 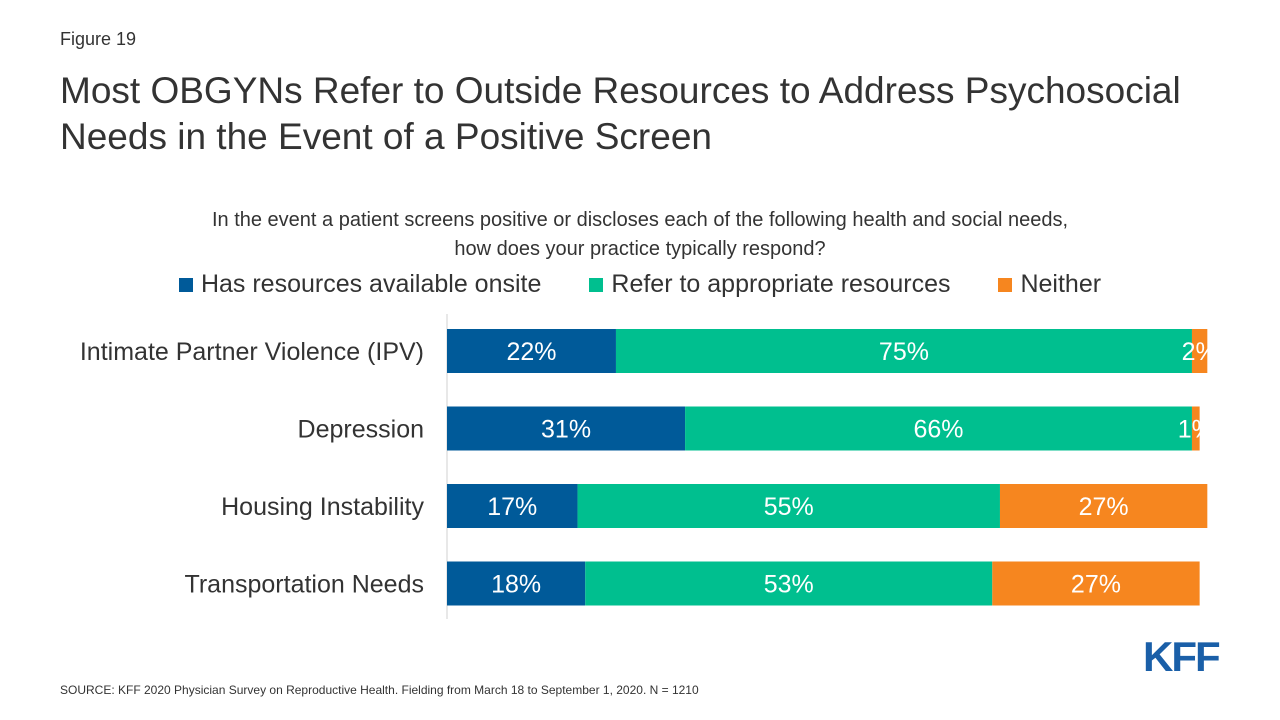 I want to click on kff-logo: KFF, so click(x=1182, y=656).